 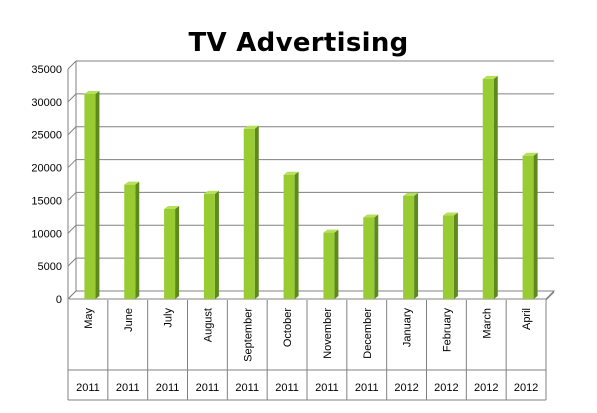 What do you see at coordinates (248, 335) in the screenshot?
I see `x-tick-label: September` at bounding box center [248, 335].